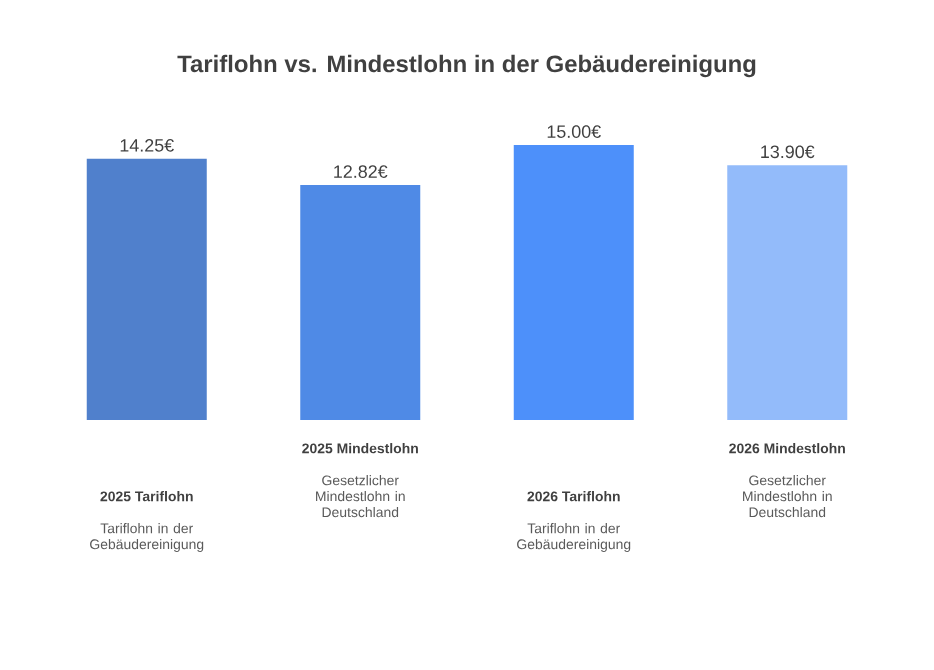 The width and height of the screenshot is (934, 670). I want to click on data-label: 14.25€, so click(147, 145).